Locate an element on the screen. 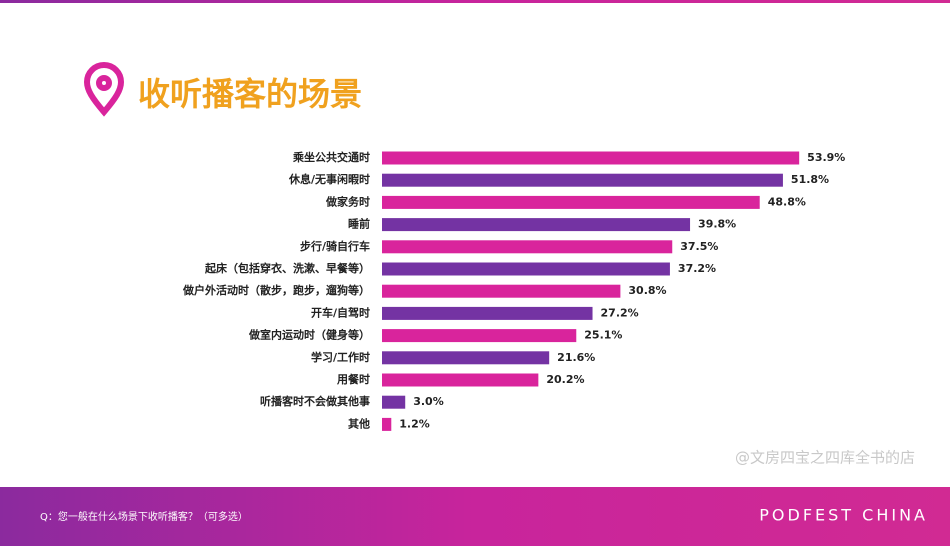 Image resolution: width=950 pixels, height=546 pixels. watermark: @文房四宝之四库全书的店 is located at coordinates (825, 458).